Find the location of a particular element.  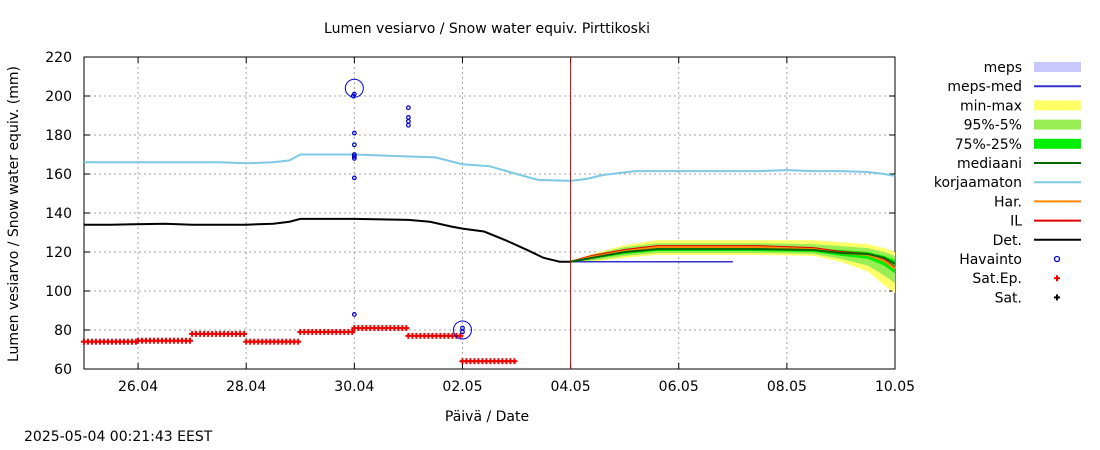

x-tick-label: 04.05 is located at coordinates (571, 387).